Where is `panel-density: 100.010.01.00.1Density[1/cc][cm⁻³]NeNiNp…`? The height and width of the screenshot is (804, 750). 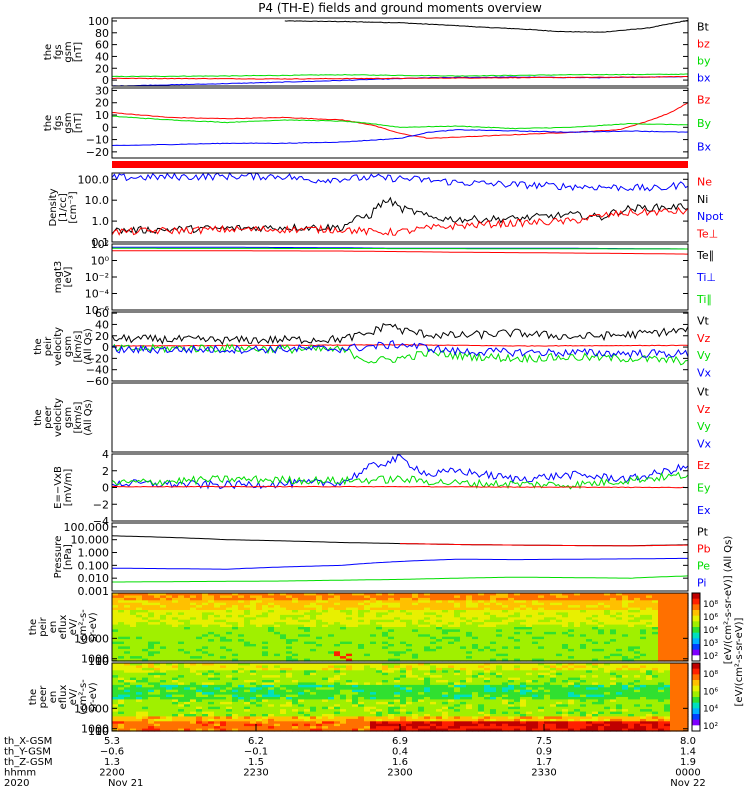
panel-density: 100.010.01.00.1Density[1/cc][cm⁻³]NeNiNp… is located at coordinates (386, 211).